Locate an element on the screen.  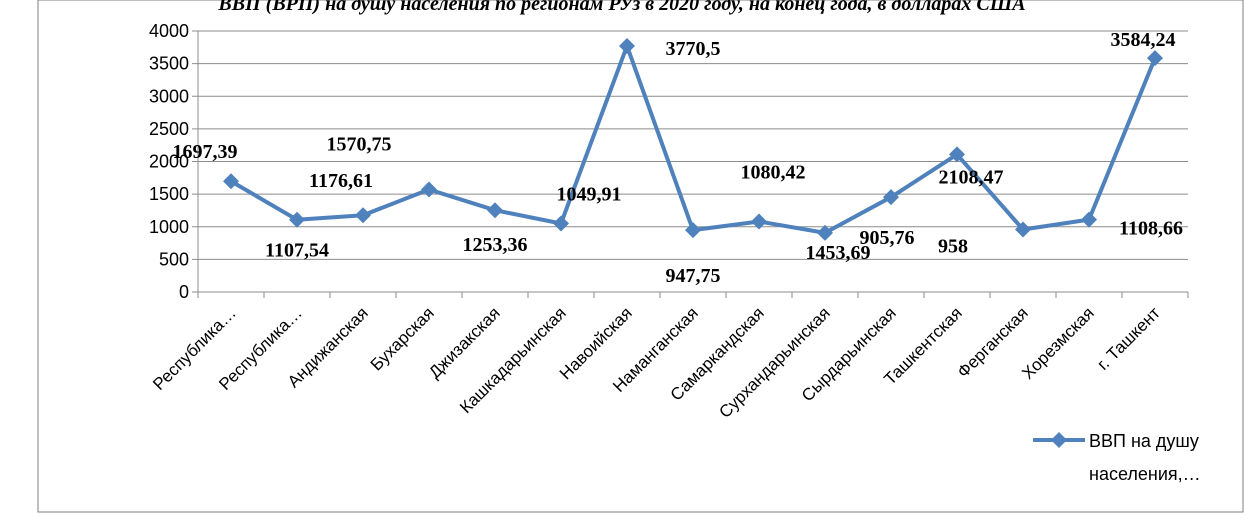
data-label: 1253,36 is located at coordinates (495, 245).